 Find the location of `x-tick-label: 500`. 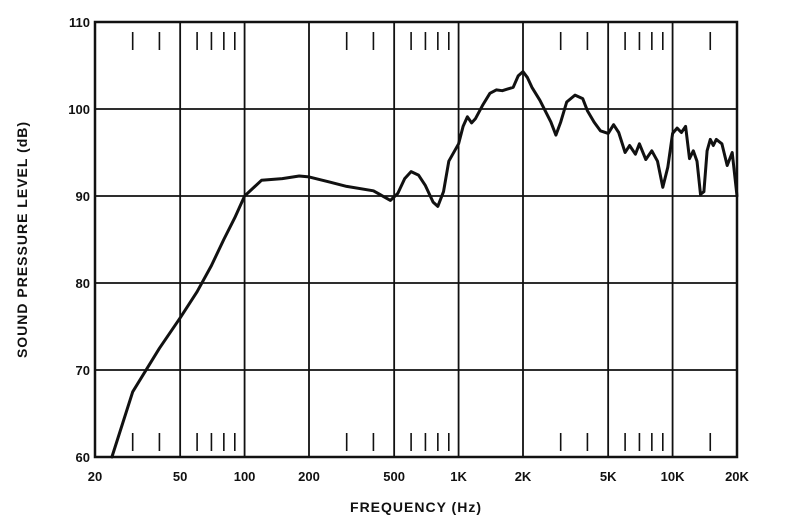

x-tick-label: 500 is located at coordinates (394, 476).